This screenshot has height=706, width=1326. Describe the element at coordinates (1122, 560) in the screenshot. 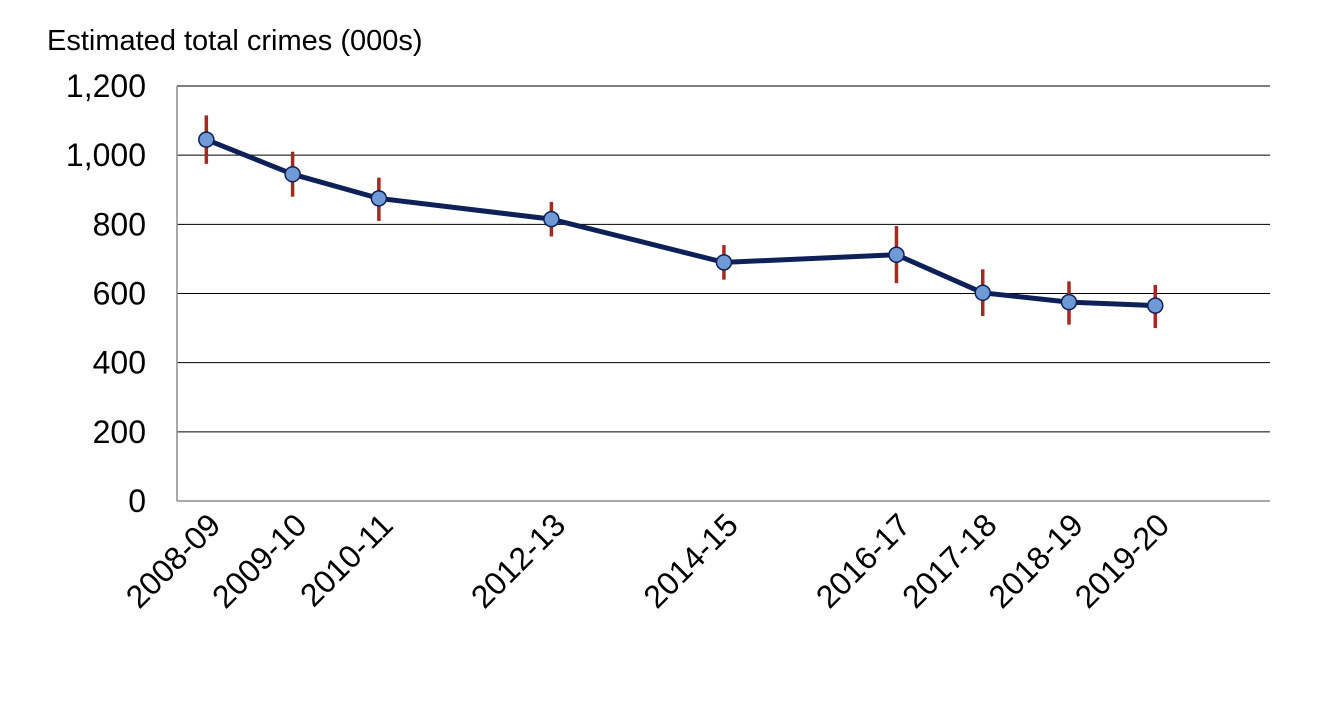

I see `x-tick-label: 2019-20` at that location.